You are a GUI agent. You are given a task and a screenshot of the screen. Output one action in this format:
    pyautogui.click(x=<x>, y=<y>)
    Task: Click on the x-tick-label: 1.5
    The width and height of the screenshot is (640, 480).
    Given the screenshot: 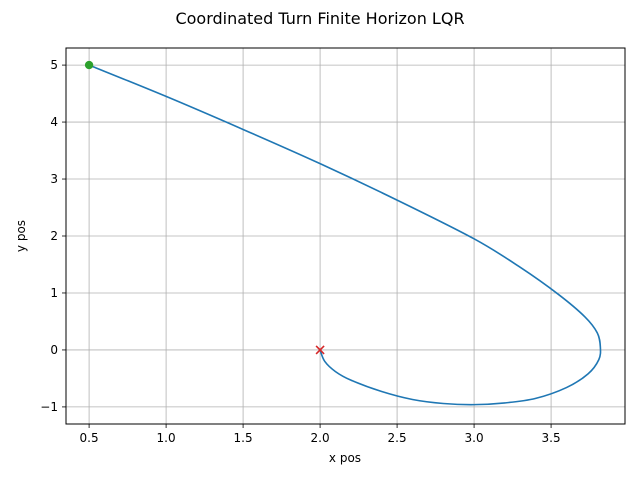 What is the action you would take?
    pyautogui.click(x=243, y=438)
    